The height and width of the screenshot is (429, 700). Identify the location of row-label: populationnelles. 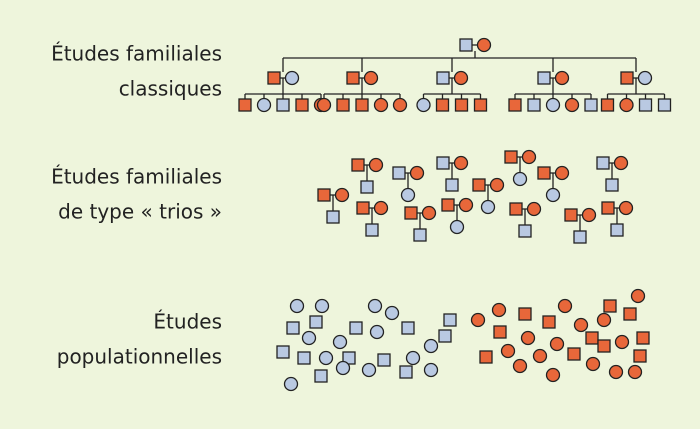
(139, 357).